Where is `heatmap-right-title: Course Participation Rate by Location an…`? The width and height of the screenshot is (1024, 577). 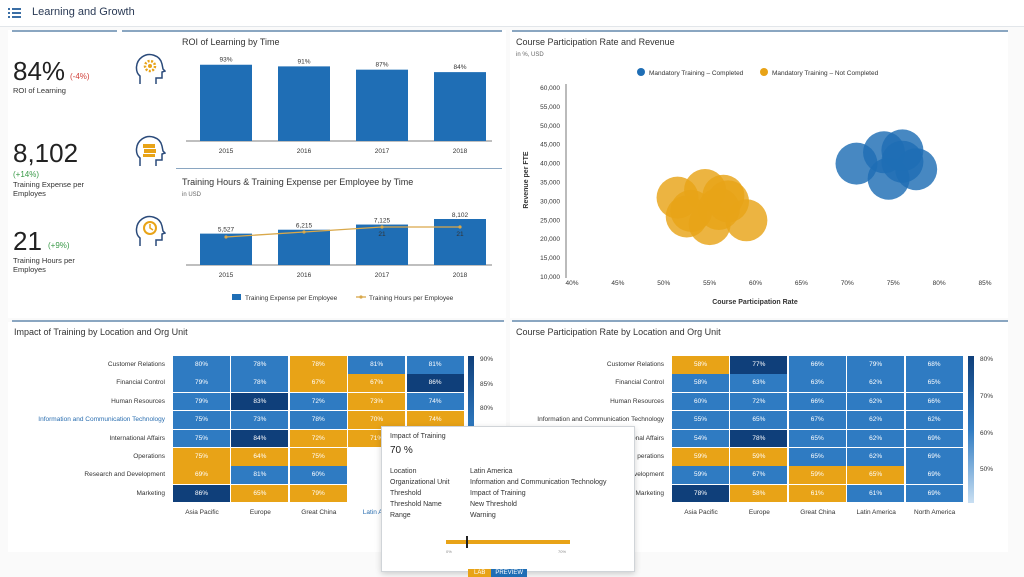
heatmap-right-title: Course Participation Rate by Location an… is located at coordinates (618, 332).